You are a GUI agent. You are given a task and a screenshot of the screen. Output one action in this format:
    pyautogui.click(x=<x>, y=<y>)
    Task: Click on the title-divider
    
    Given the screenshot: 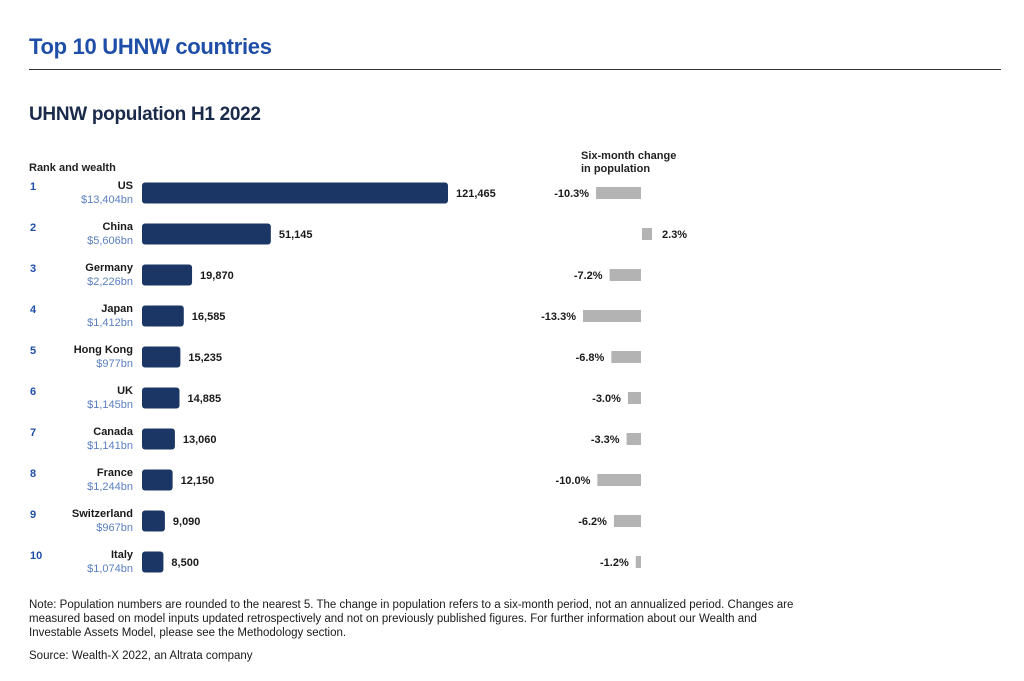 What is the action you would take?
    pyautogui.click(x=515, y=69)
    